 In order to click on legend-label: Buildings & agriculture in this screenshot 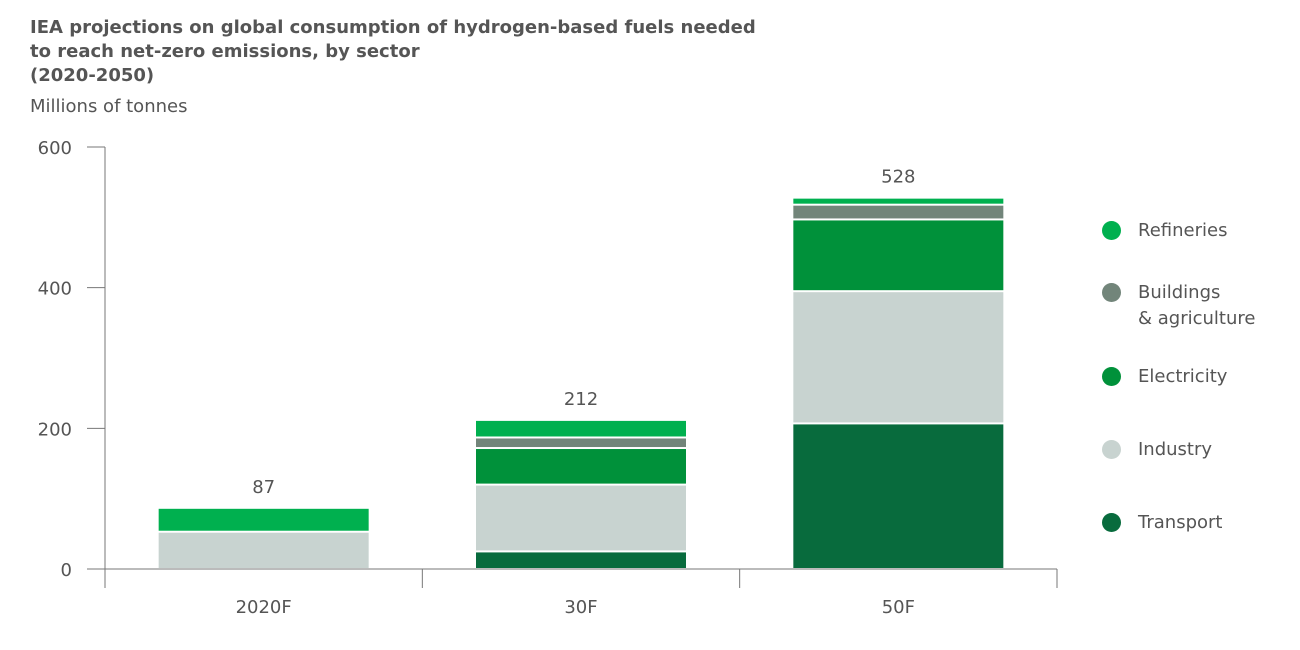, I will do `click(1197, 305)`.